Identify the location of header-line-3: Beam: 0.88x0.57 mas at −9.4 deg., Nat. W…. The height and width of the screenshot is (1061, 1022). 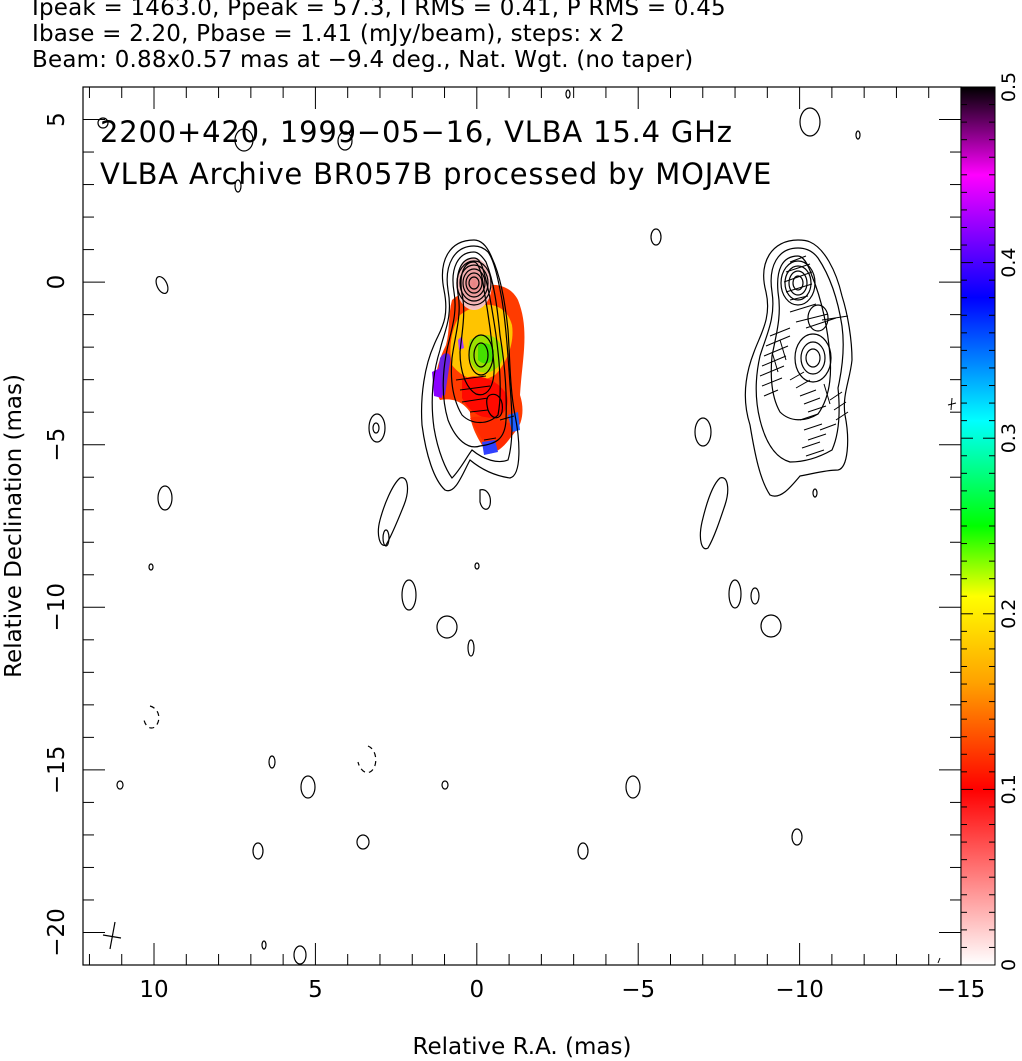
(363, 60).